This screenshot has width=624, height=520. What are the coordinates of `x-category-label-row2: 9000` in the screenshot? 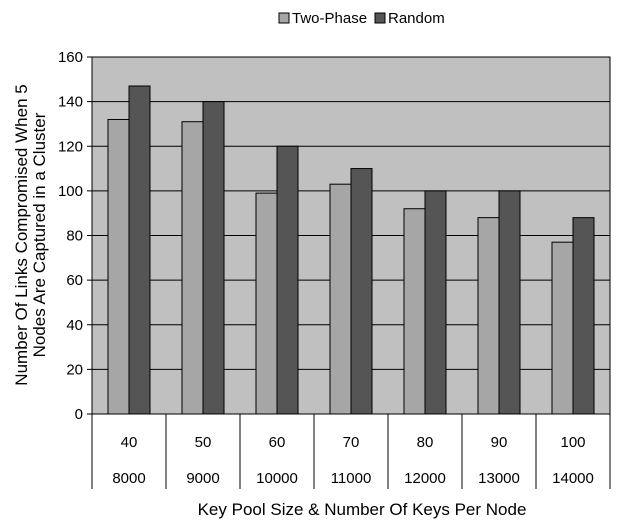 It's located at (202, 478).